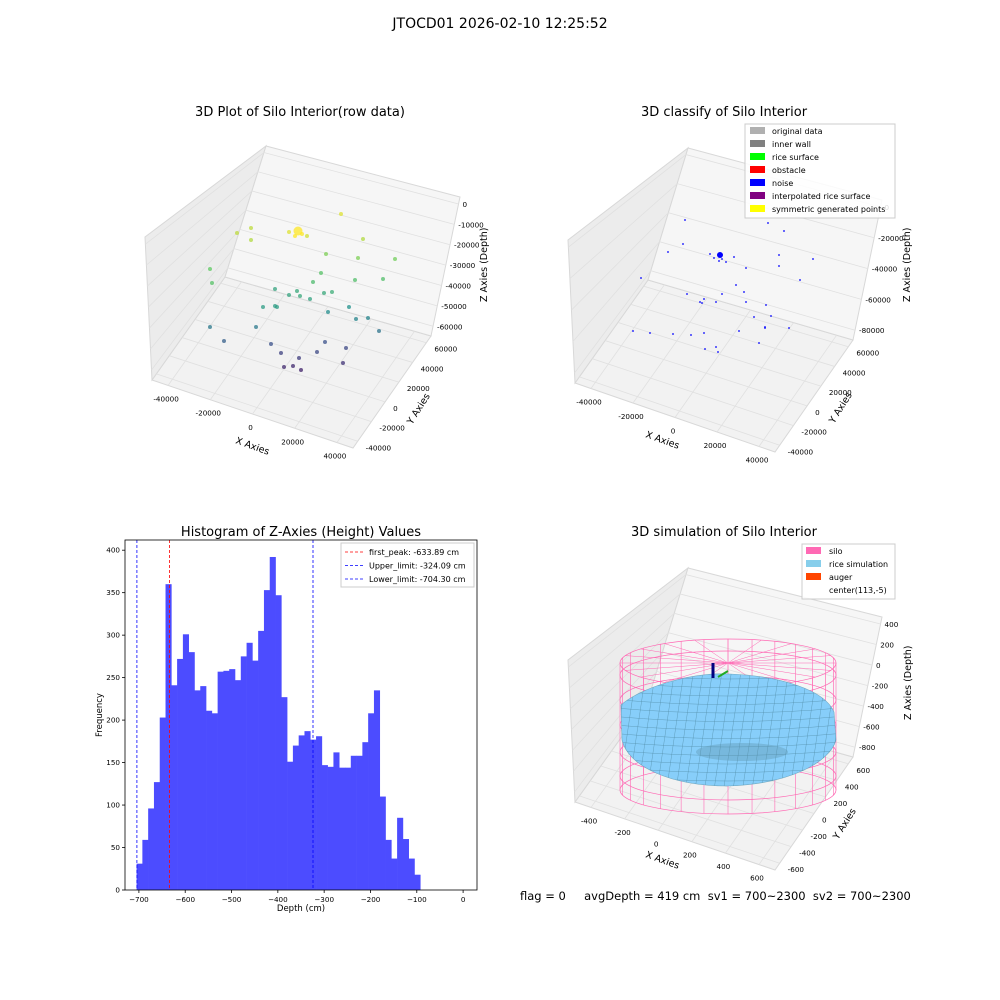 This screenshot has height=1000, width=1000. I want to click on histogram-x-label: Depth (cm), so click(301, 909).